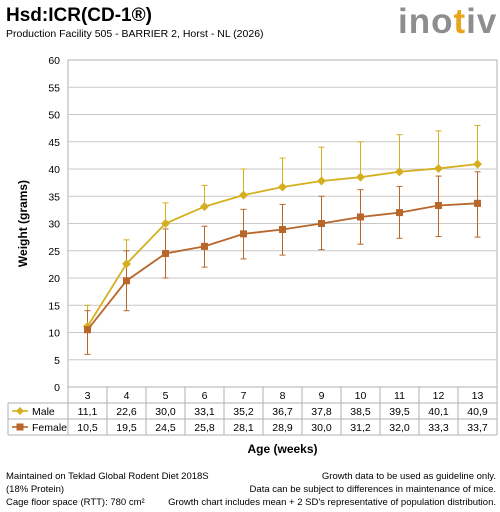  Describe the element at coordinates (54, 279) in the screenshot. I see `y-tick-label: 20` at that location.